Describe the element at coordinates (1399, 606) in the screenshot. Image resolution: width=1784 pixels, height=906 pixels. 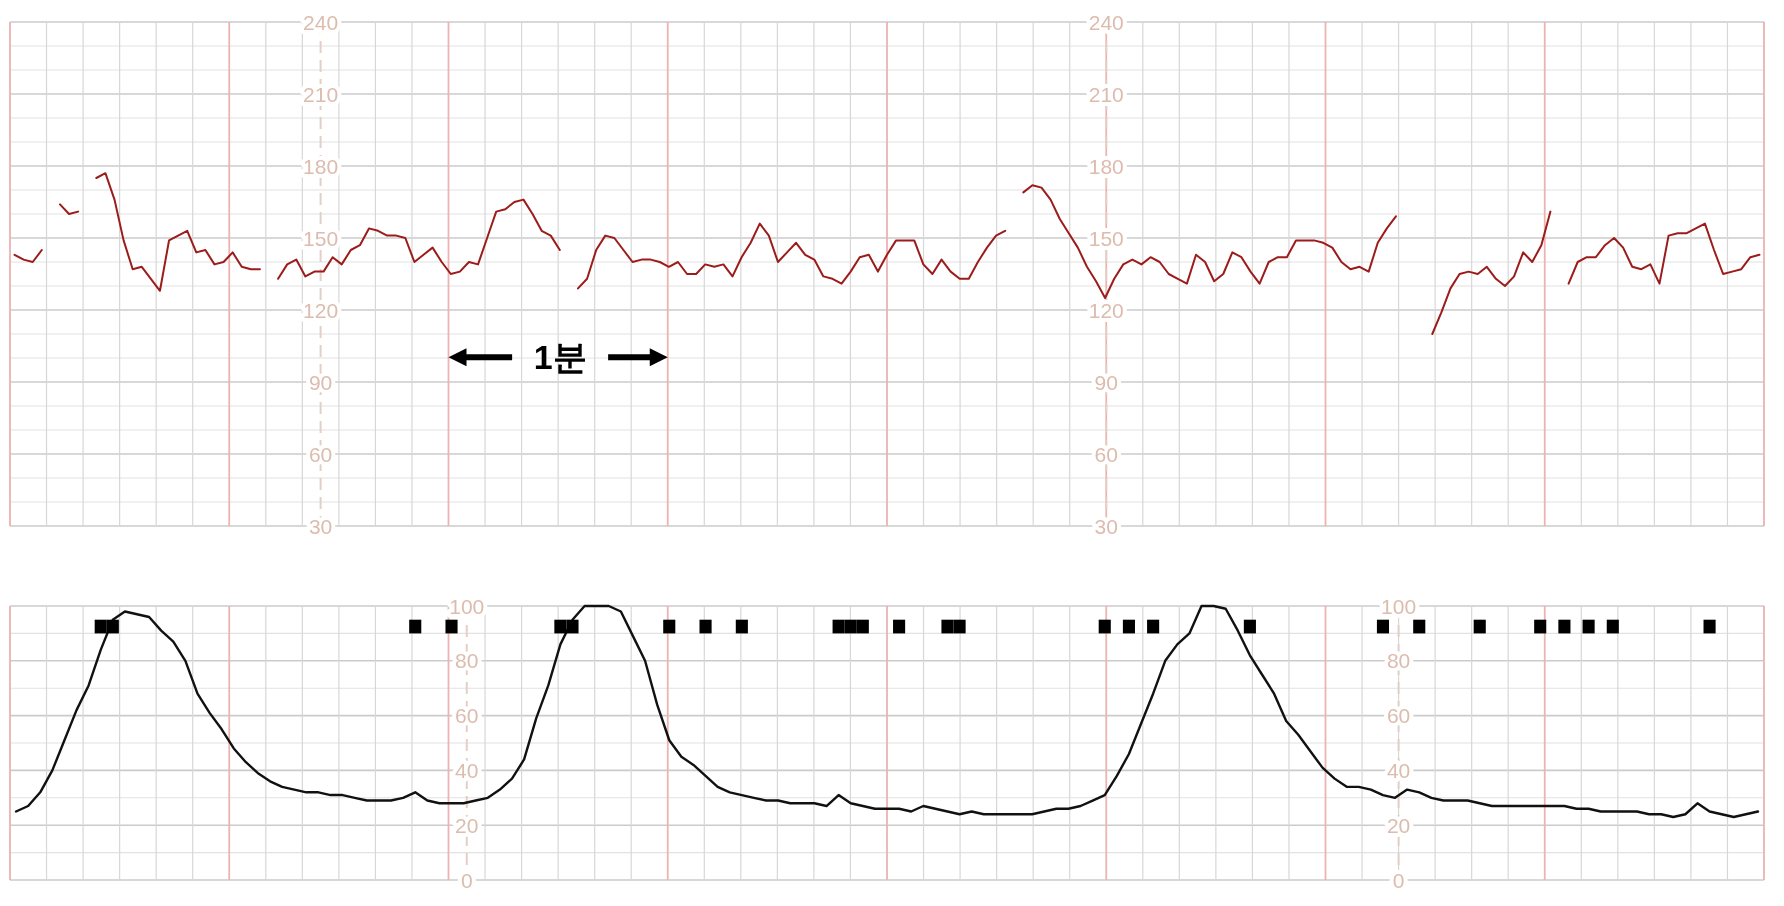
I see `y2-tick-label: 100` at that location.